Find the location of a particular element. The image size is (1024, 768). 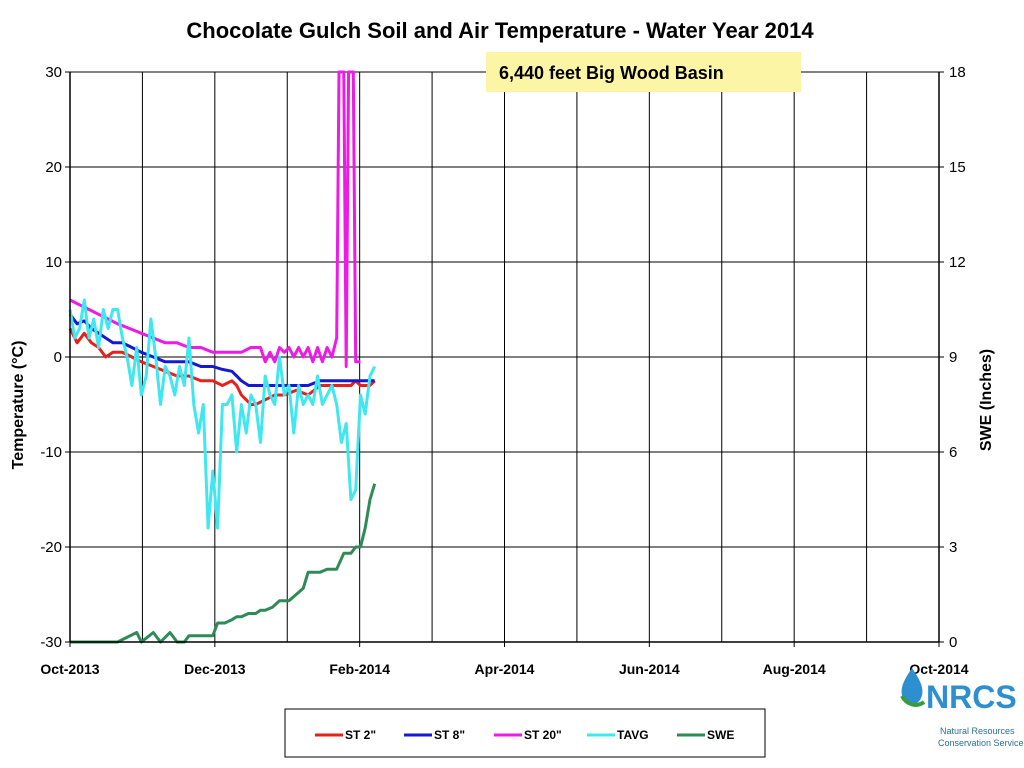

legend-label-st-2: ST 2" is located at coordinates (360, 735).